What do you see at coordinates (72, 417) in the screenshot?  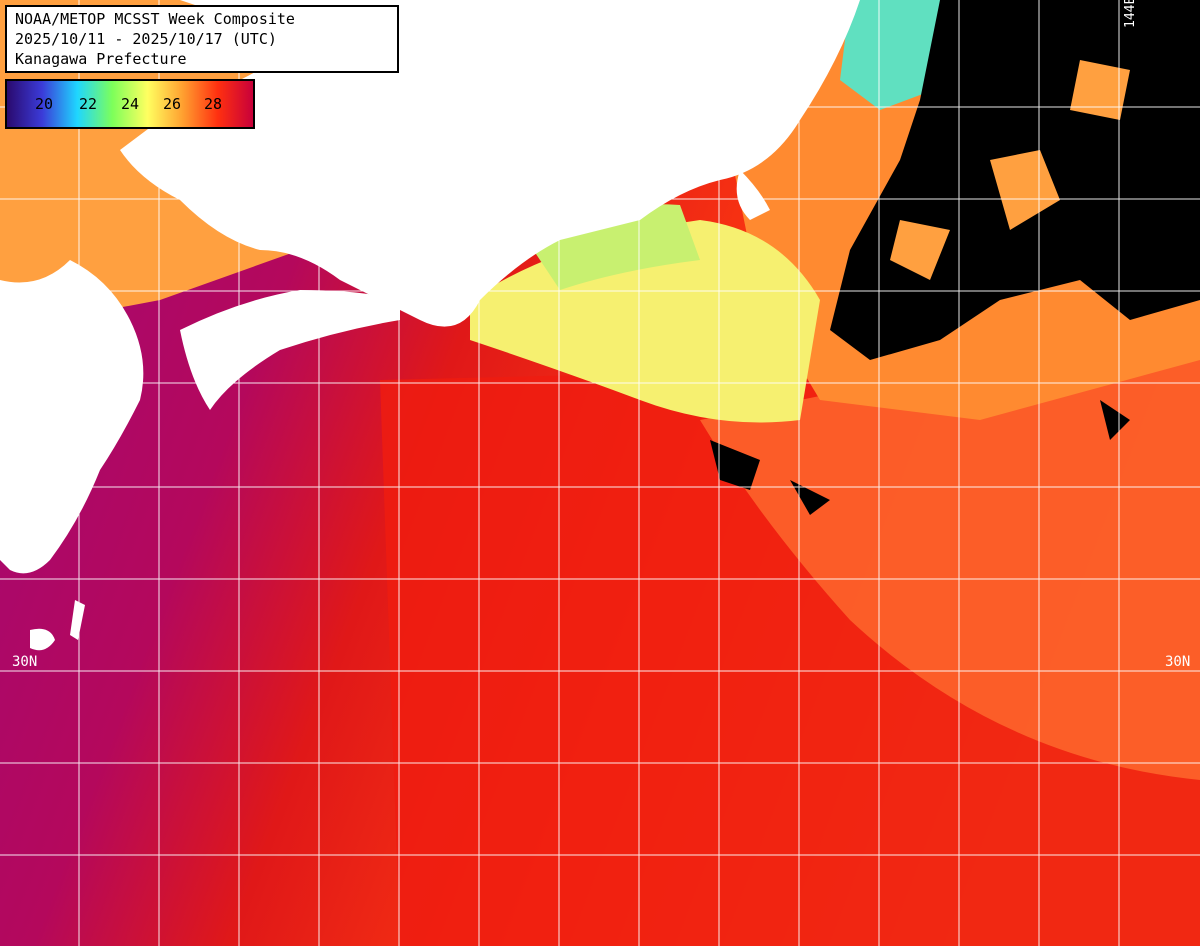 I see `land-kyushu` at bounding box center [72, 417].